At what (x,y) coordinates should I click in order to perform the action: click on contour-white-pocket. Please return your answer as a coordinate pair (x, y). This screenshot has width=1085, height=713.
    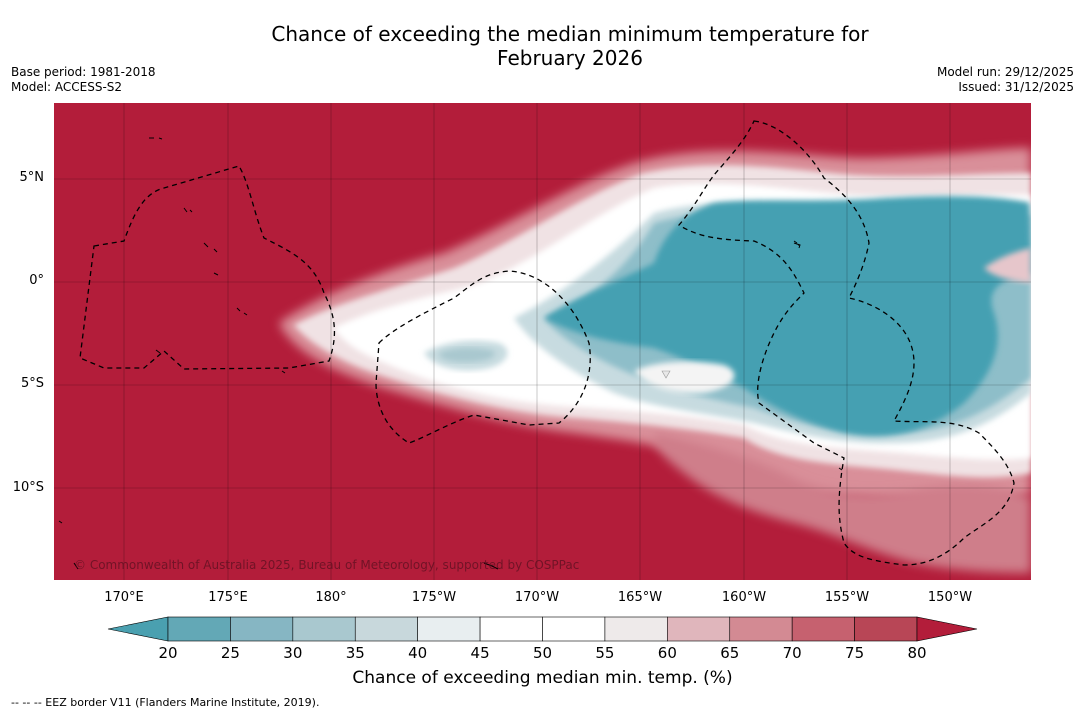
    Looking at the image, I should click on (684, 377).